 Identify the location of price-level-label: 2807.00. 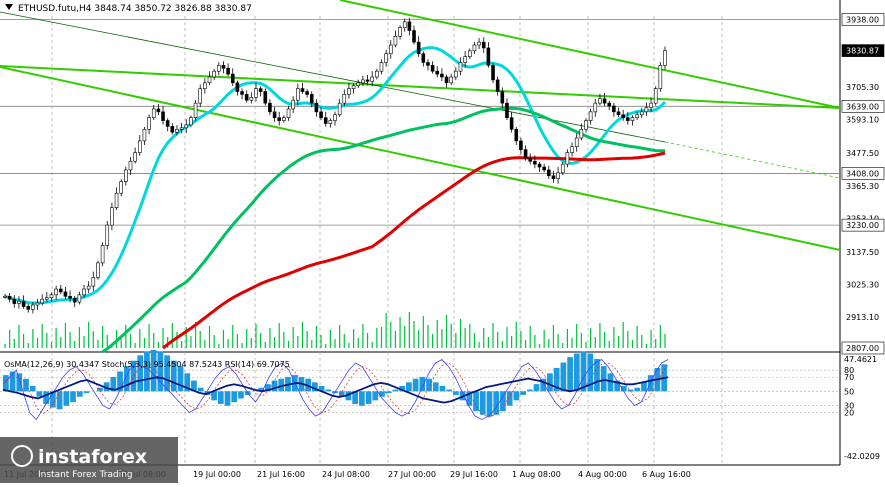
(862, 348).